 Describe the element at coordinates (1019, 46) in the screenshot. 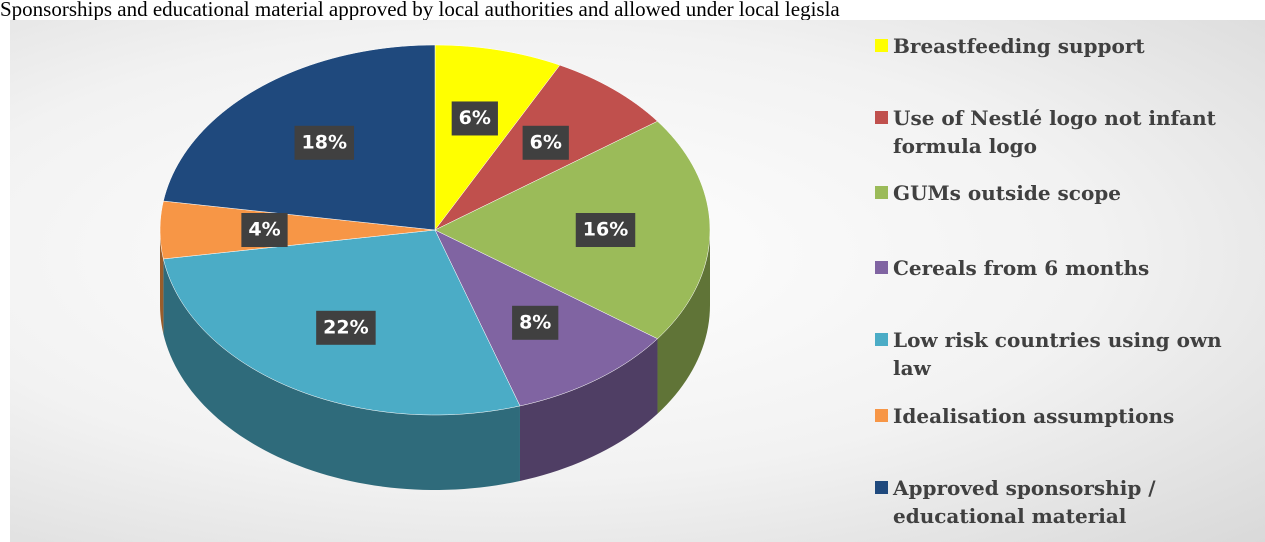

I see `legend-label: Breastfeeding support` at that location.